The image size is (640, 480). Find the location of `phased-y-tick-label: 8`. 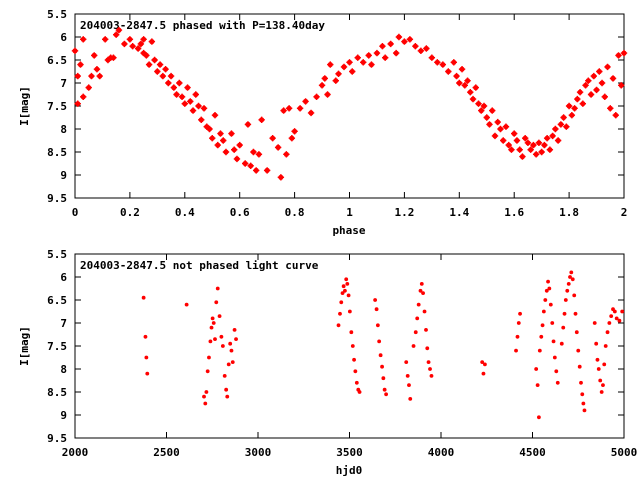

phased-y-tick-label: 8 is located at coordinates (63, 129).